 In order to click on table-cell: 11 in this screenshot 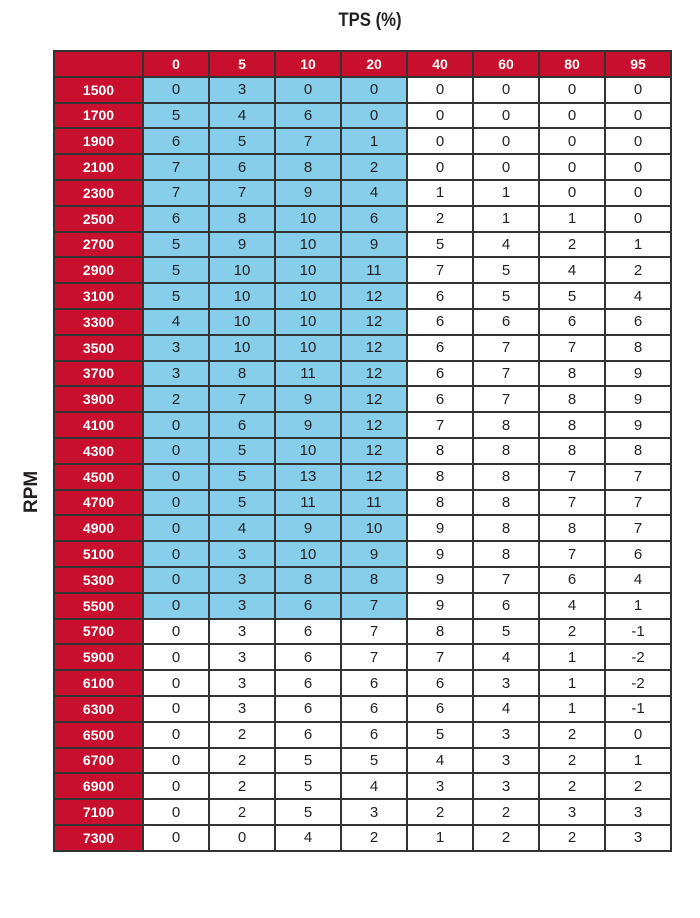, I will do `click(374, 502)`.